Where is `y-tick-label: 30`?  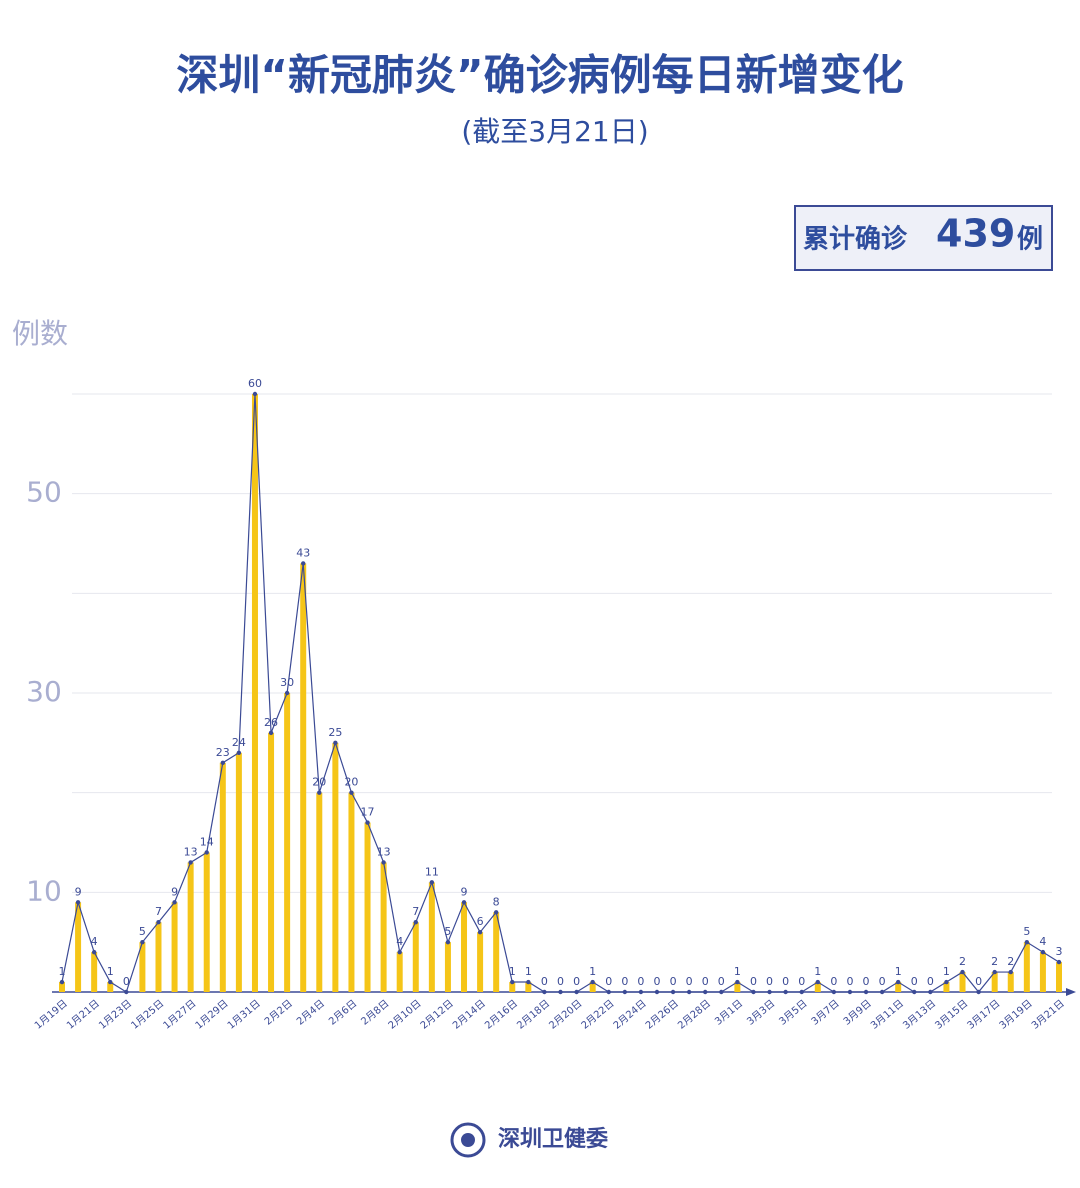
y-tick-label: 30 is located at coordinates (44, 691).